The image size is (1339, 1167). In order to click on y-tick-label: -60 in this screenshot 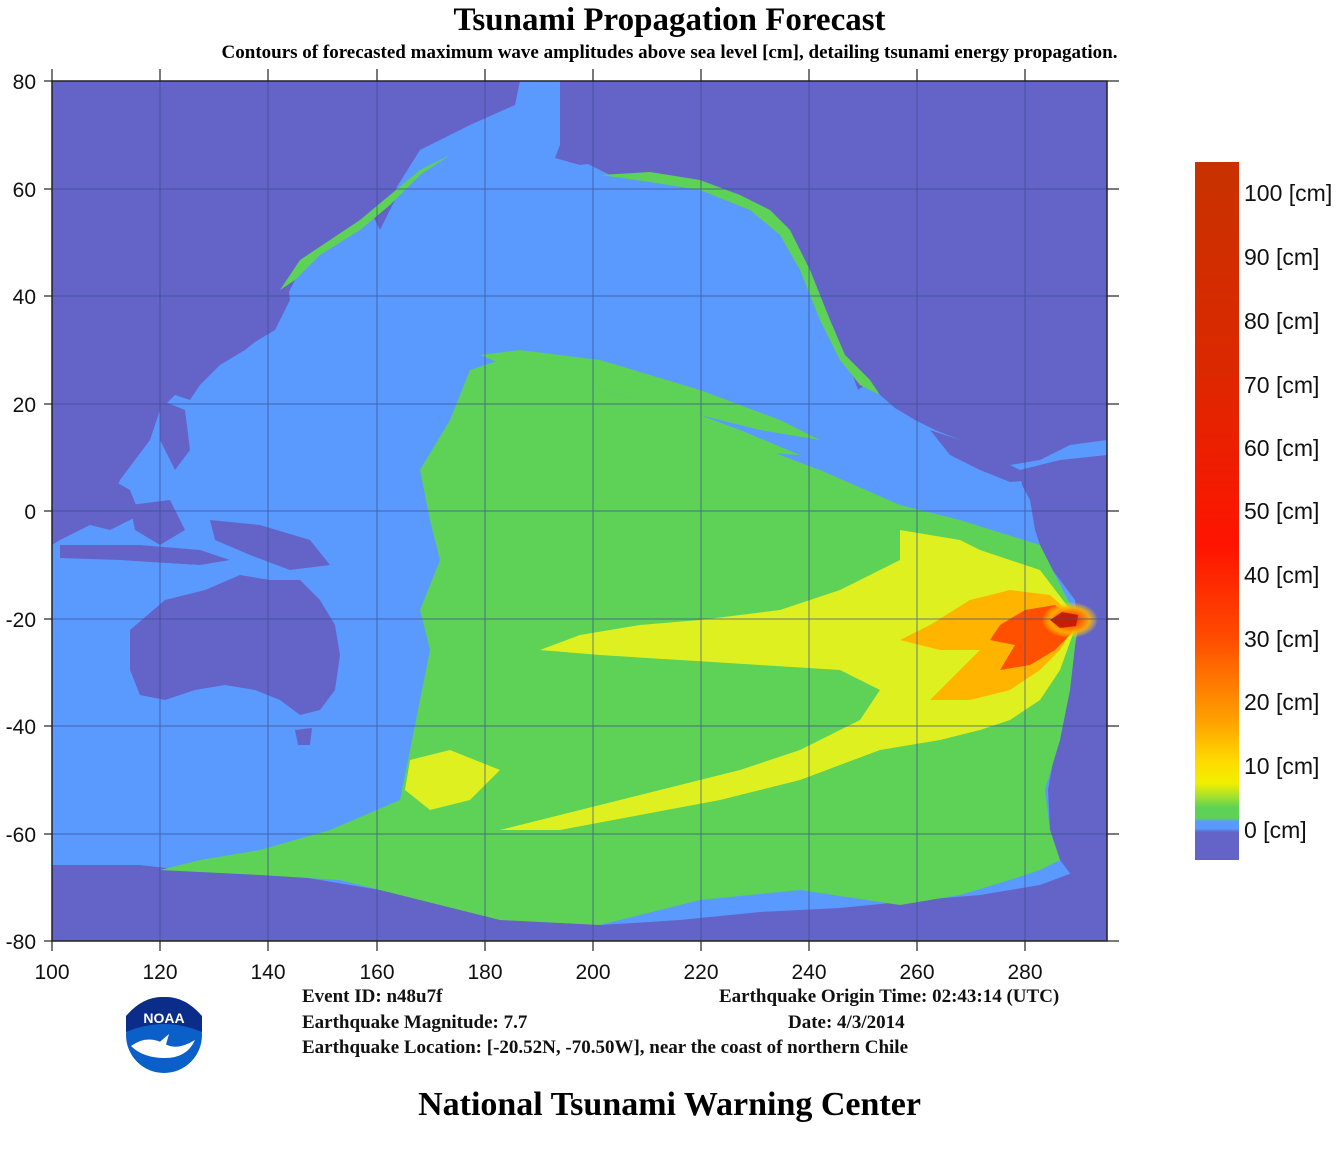, I will do `click(21, 835)`.